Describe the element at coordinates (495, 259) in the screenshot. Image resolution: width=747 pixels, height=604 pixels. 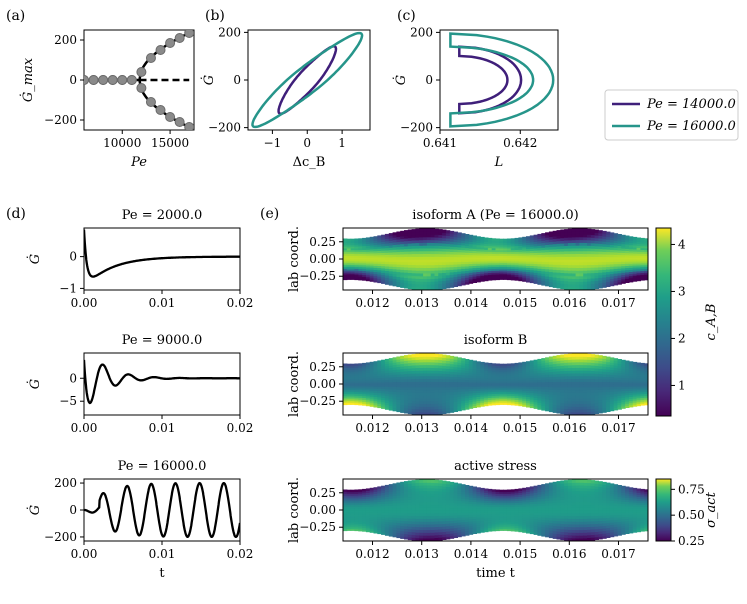
I see `heatmap-cells` at that location.